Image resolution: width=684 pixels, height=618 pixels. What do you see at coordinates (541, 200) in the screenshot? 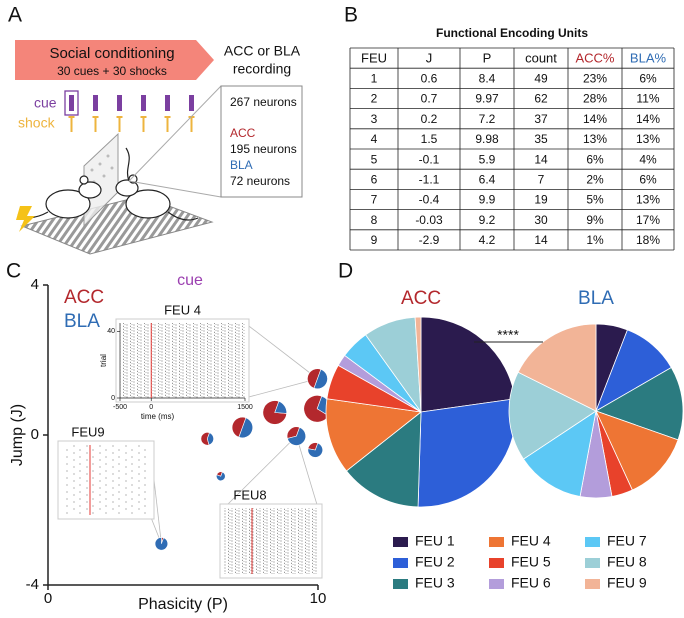
I see `table-cell: 19` at bounding box center [541, 200].